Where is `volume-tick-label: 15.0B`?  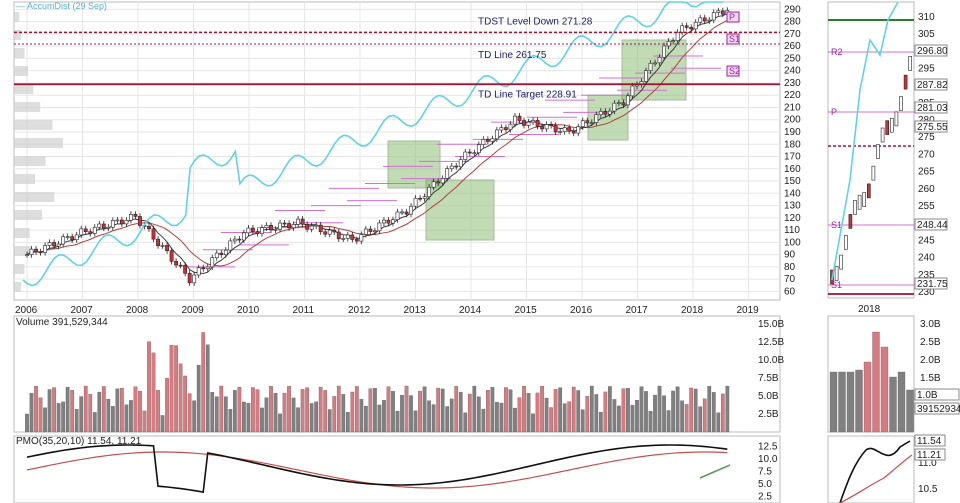 volume-tick-label: 15.0B is located at coordinates (771, 324).